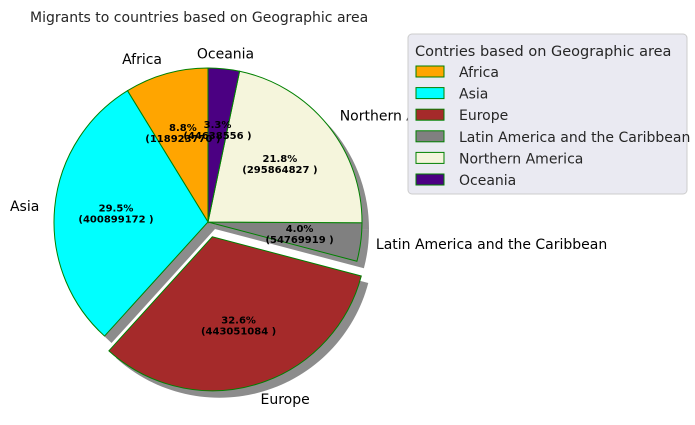 This screenshot has height=425, width=695. Describe the element at coordinates (115, 219) in the screenshot. I see `value-label-asia: (400899172 )` at that location.